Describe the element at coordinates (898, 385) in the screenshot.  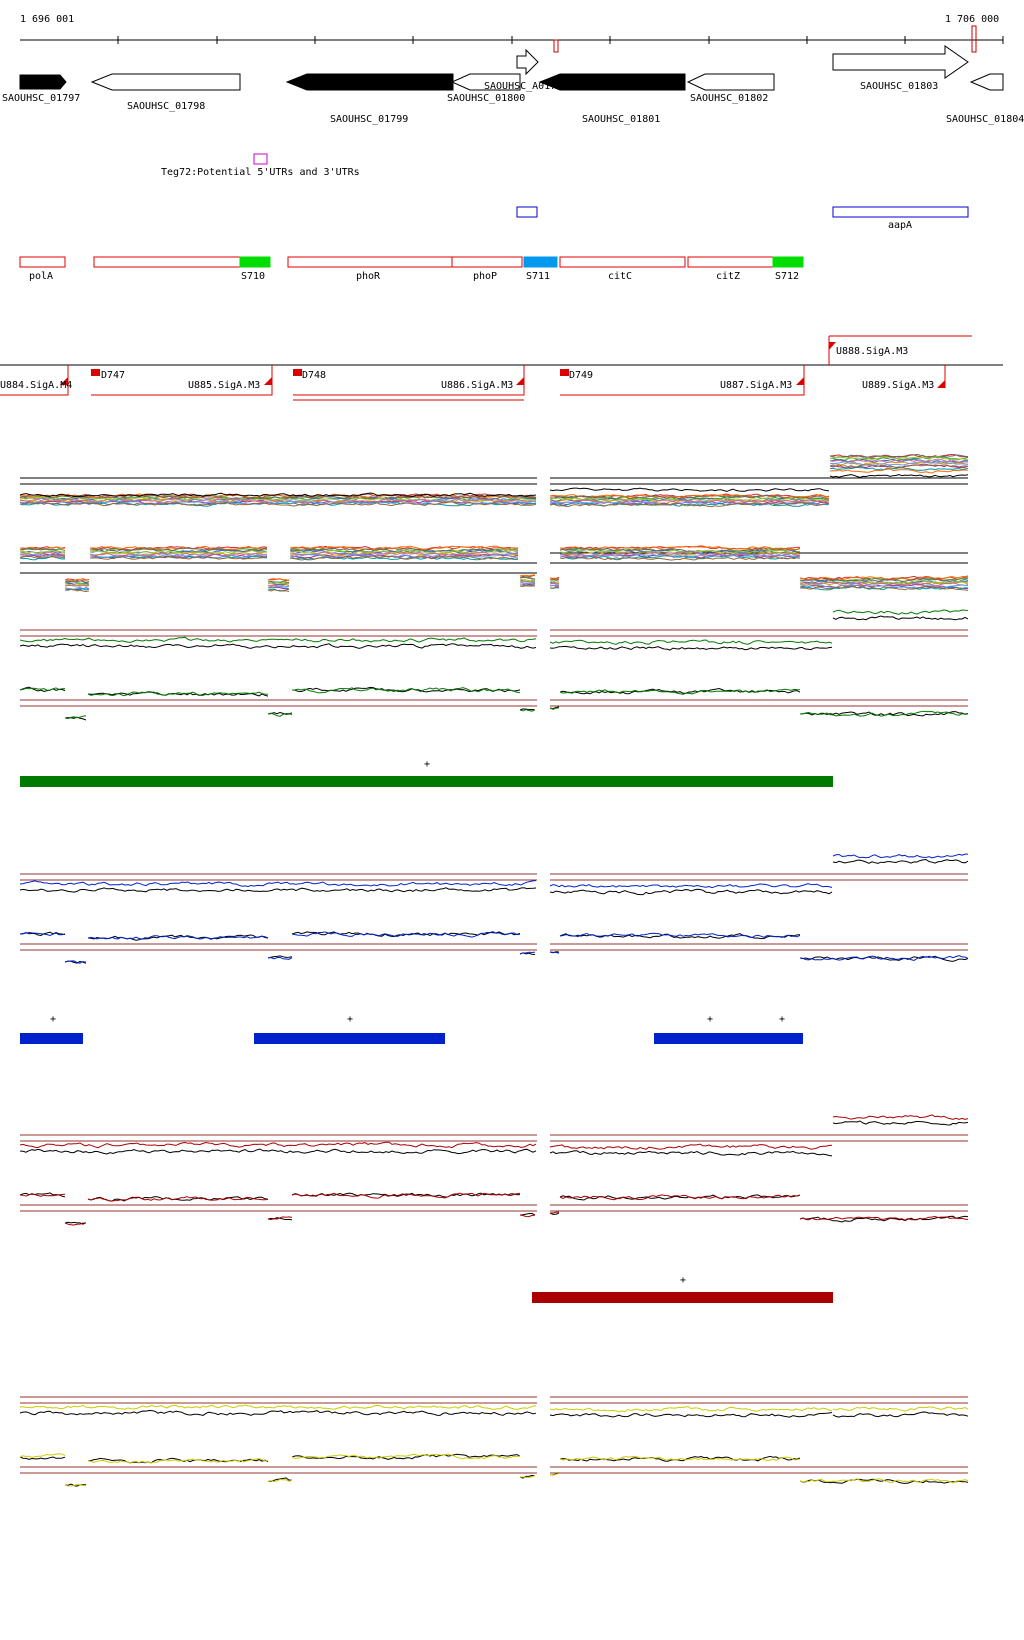
I see `promoter-label: U889.SigA.M3` at that location.